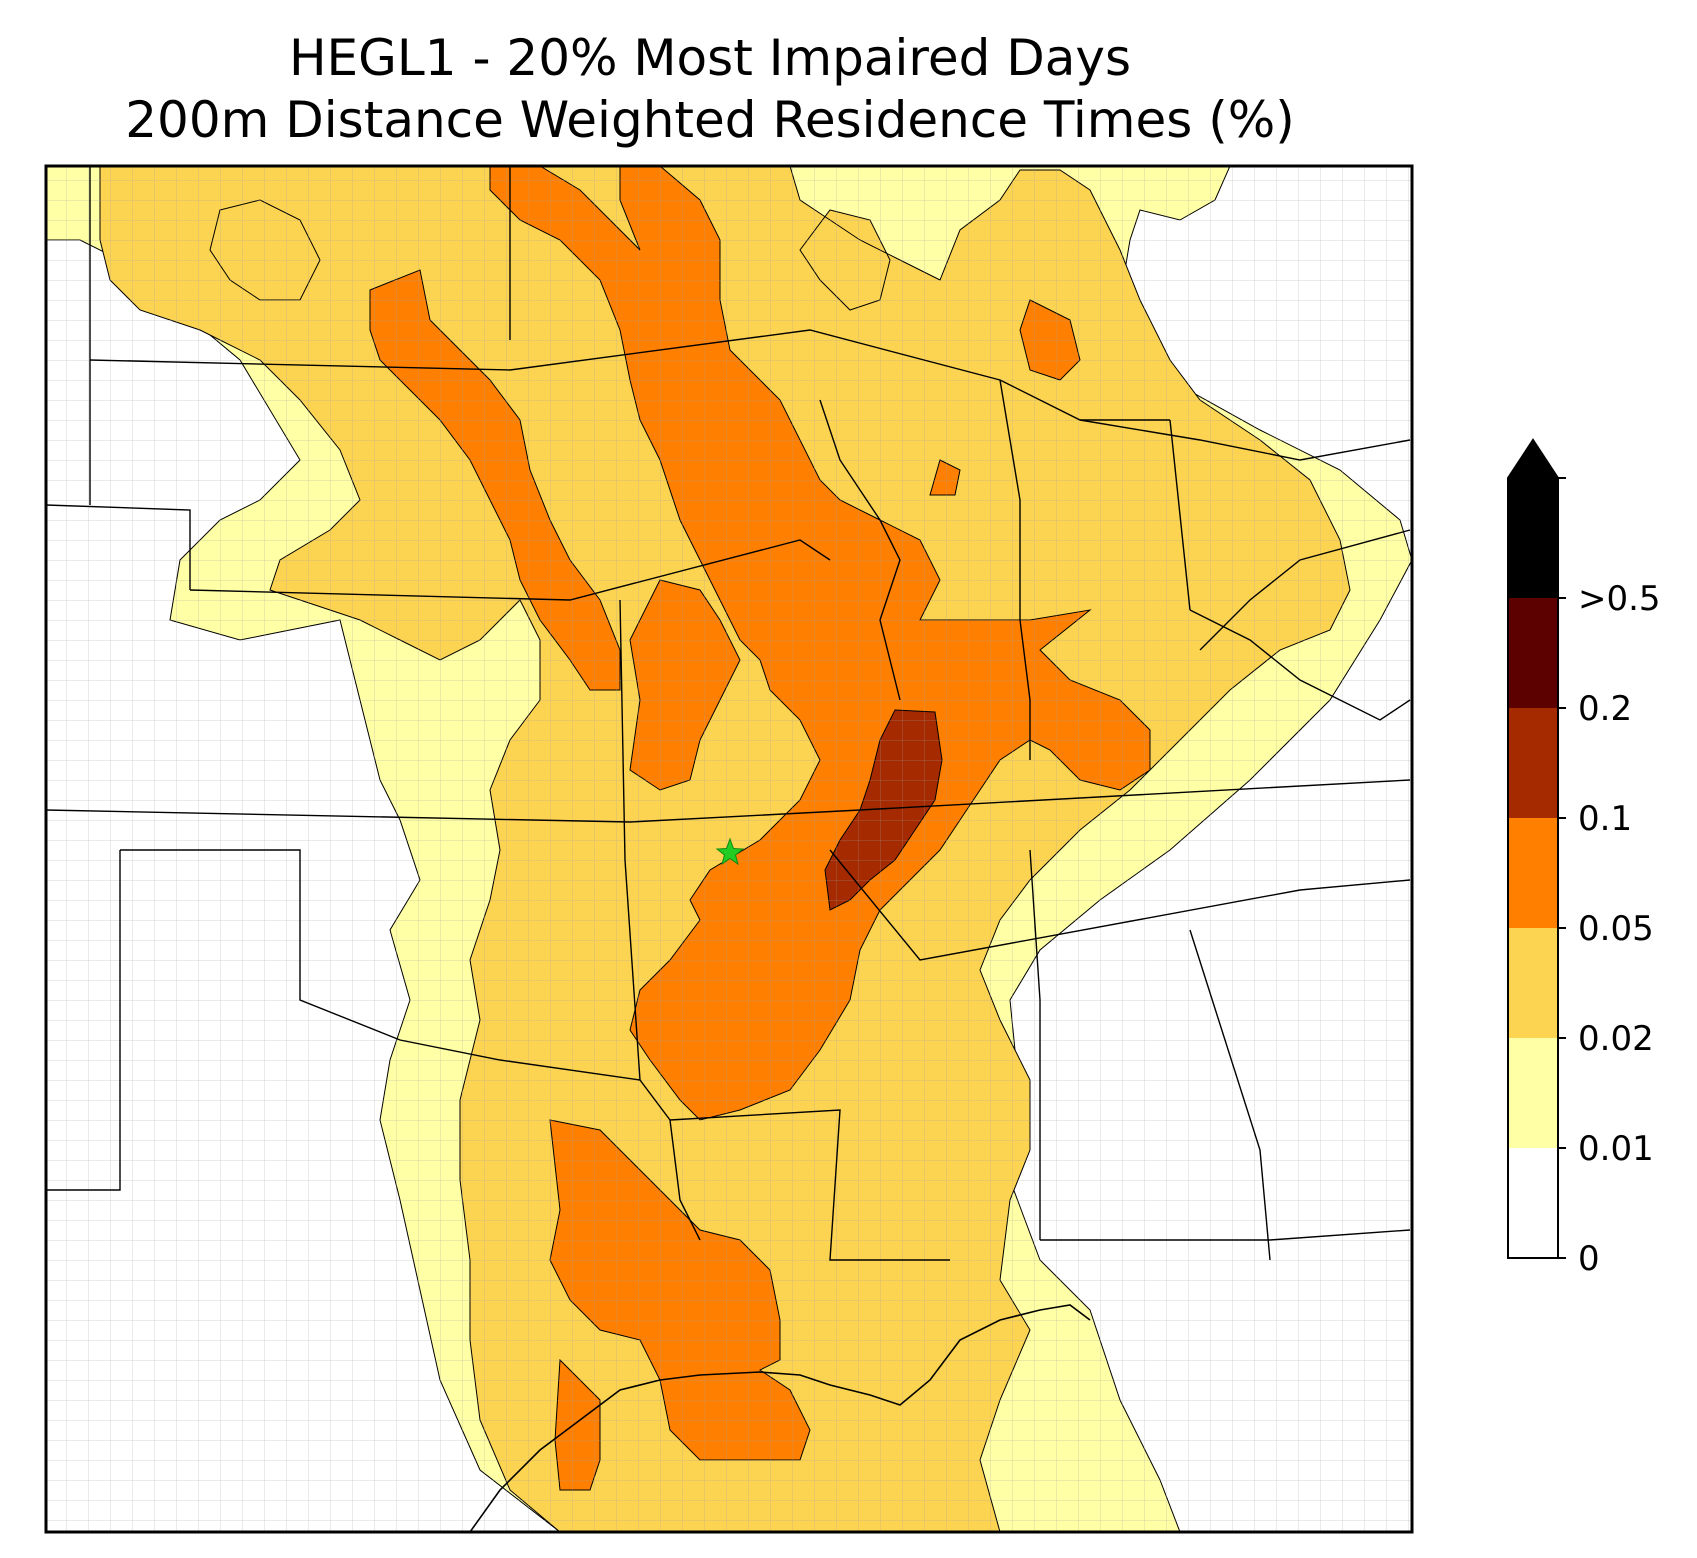 Image resolution: width=1697 pixels, height=1558 pixels. Describe the element at coordinates (1589, 1259) in the screenshot. I see `colorbar-label-0: 0` at that location.